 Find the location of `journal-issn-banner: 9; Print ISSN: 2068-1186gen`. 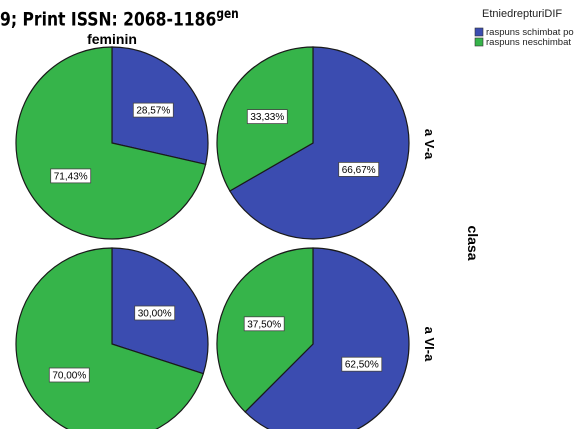

journal-issn-banner: 9; Print ISSN: 2068-1186gen is located at coordinates (119, 17).